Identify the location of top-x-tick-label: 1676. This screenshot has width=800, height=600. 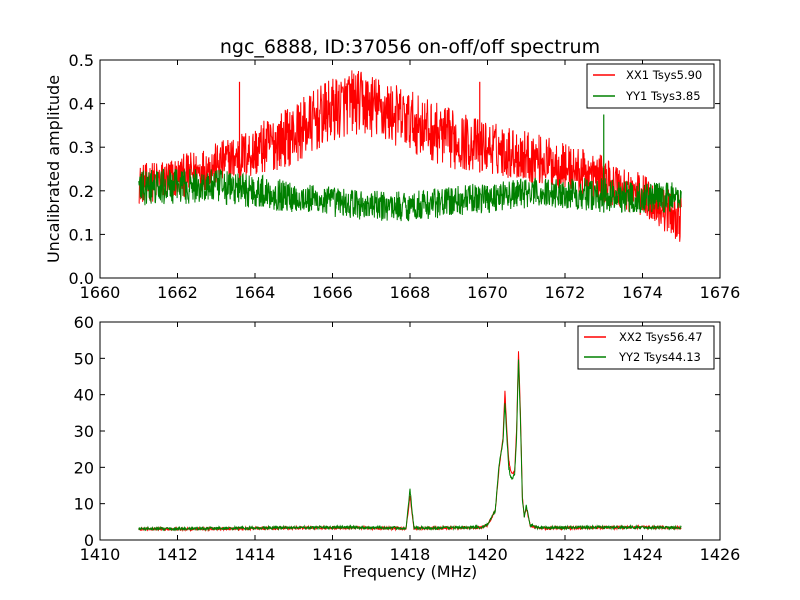
(720, 292).